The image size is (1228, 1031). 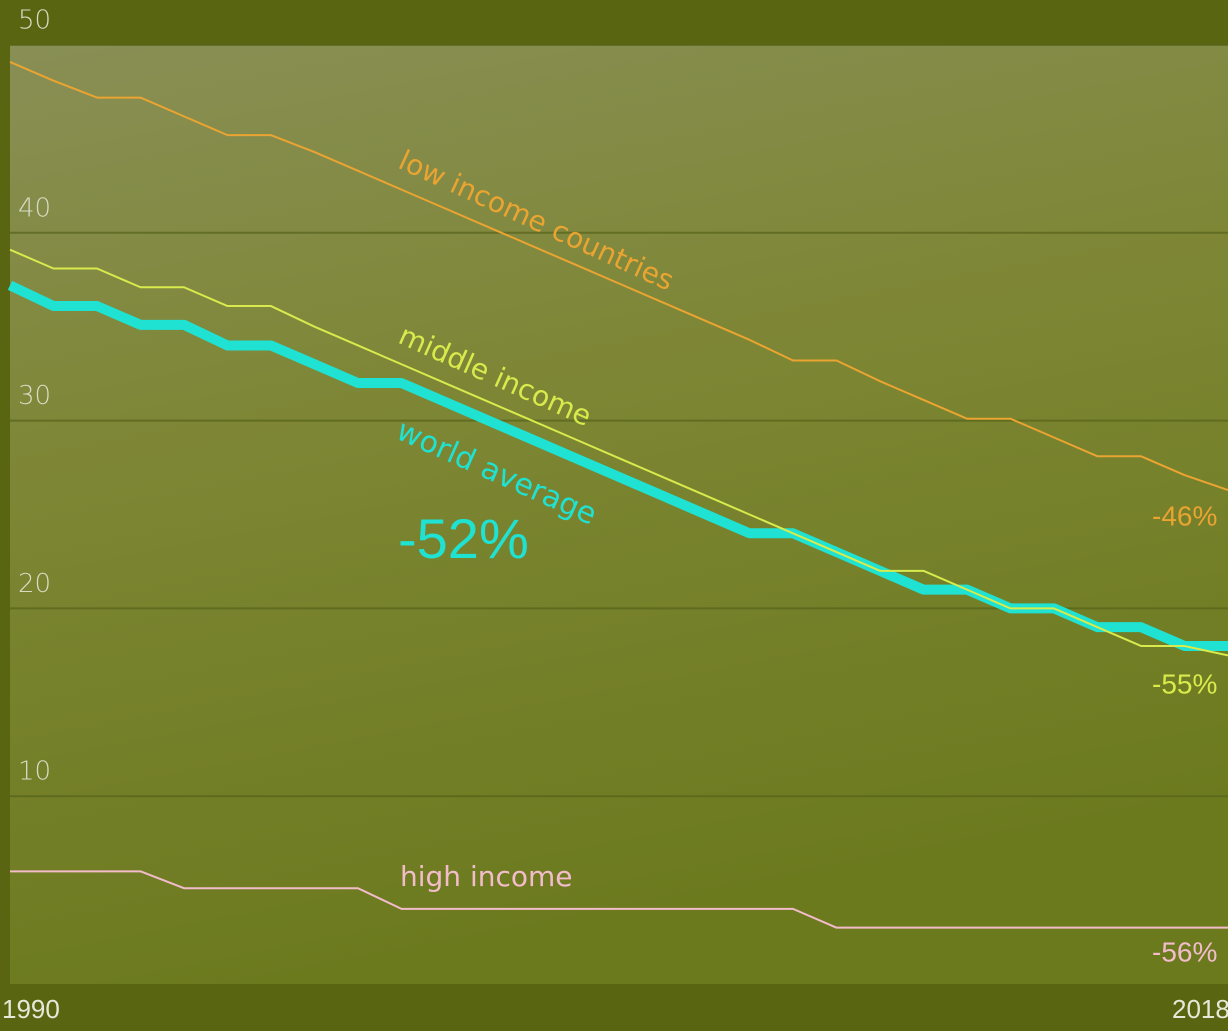 I want to click on y-tick-label: 30, so click(x=34, y=396).